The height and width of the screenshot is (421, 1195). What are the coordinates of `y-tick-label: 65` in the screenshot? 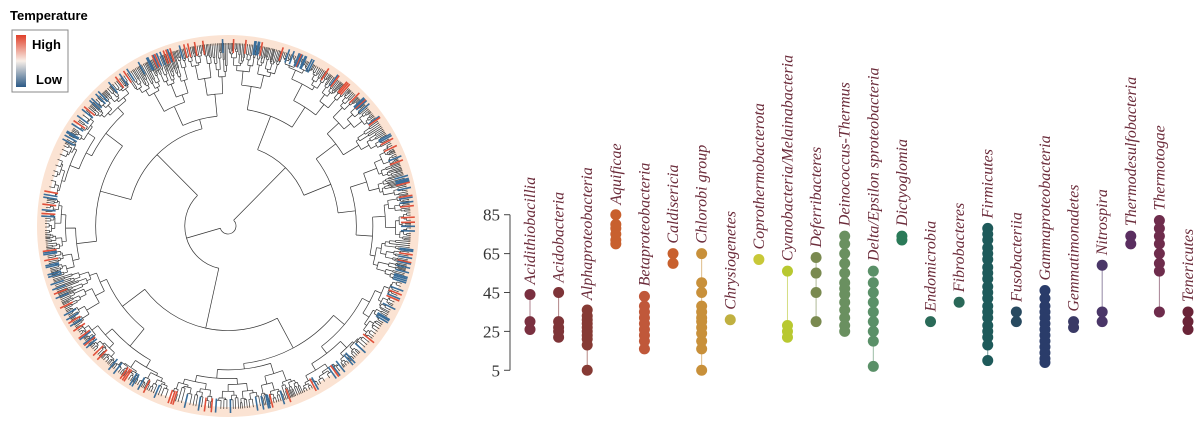 It's located at (491, 254).